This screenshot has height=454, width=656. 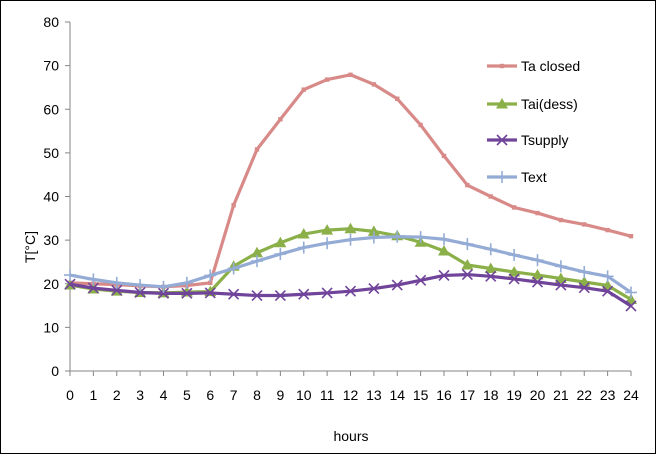 I want to click on x-tick-label: 10, so click(x=304, y=395).